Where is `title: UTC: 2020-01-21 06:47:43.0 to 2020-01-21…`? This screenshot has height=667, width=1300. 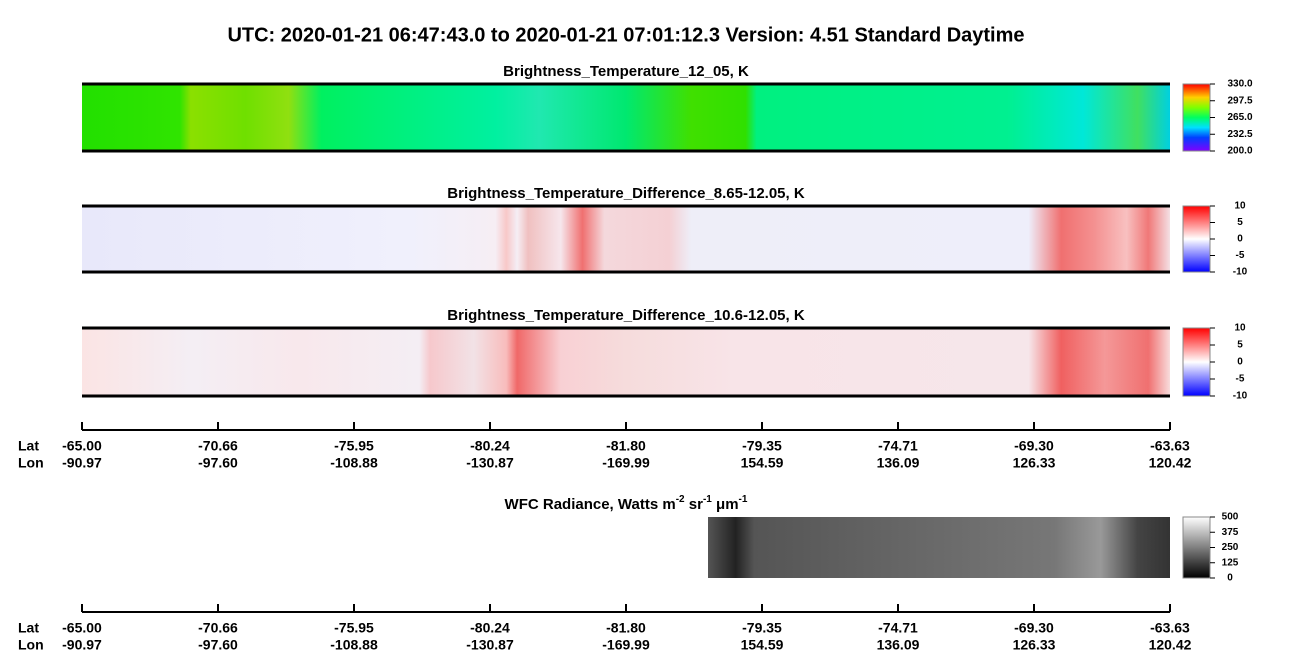
title: UTC: 2020-01-21 06:47:43.0 to 2020-01-21… is located at coordinates (625, 35).